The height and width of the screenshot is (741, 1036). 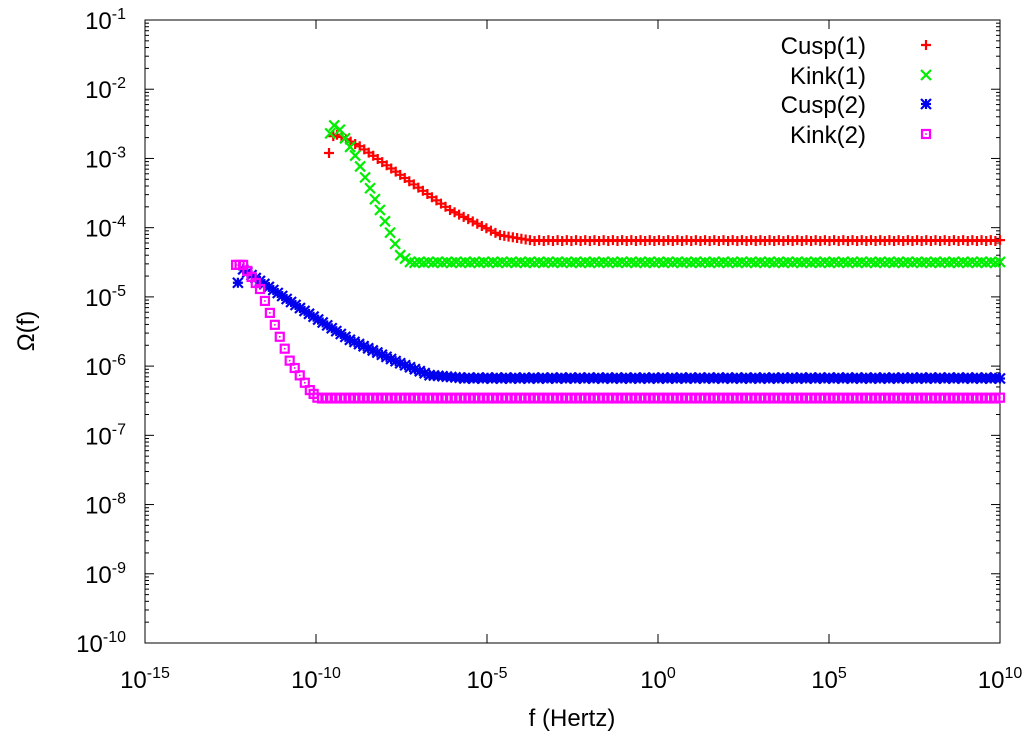 I want to click on legend-label: Kink(1), so click(x=828, y=76).